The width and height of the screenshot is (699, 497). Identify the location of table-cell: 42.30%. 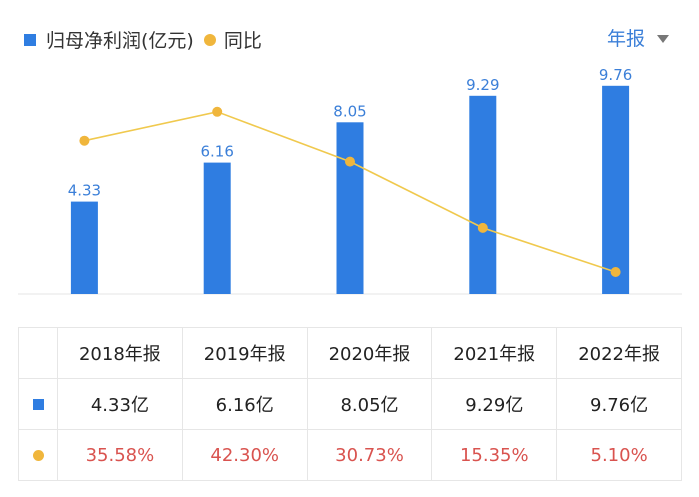
(244, 455).